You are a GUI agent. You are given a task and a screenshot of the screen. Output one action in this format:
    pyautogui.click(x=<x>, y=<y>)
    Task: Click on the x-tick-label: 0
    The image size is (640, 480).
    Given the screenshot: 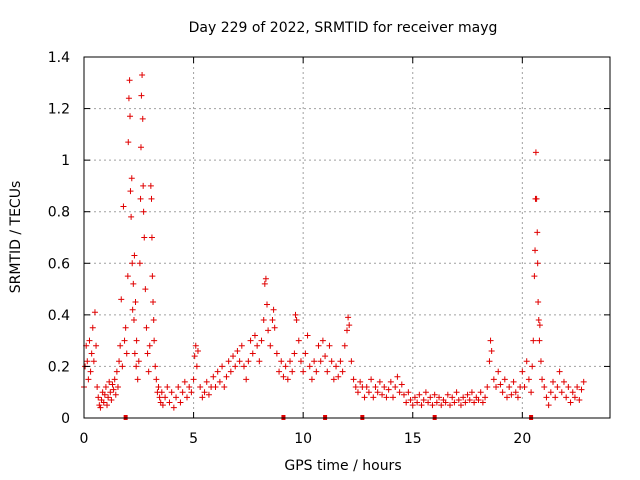 What is the action you would take?
    pyautogui.click(x=84, y=439)
    